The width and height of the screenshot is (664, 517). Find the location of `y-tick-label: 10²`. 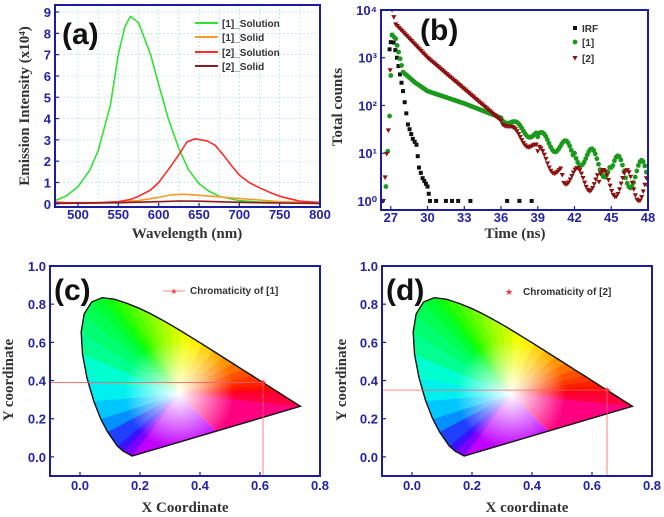

y-tick-label: 10² is located at coordinates (367, 105).